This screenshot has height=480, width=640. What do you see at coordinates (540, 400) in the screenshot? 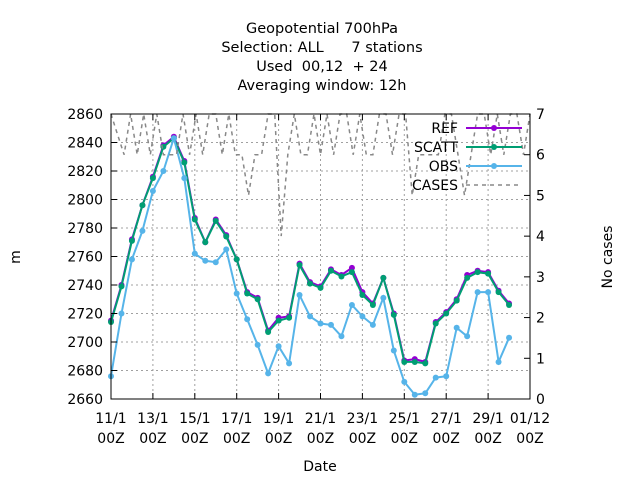
I see `y2-tick-label: 0` at bounding box center [540, 400].